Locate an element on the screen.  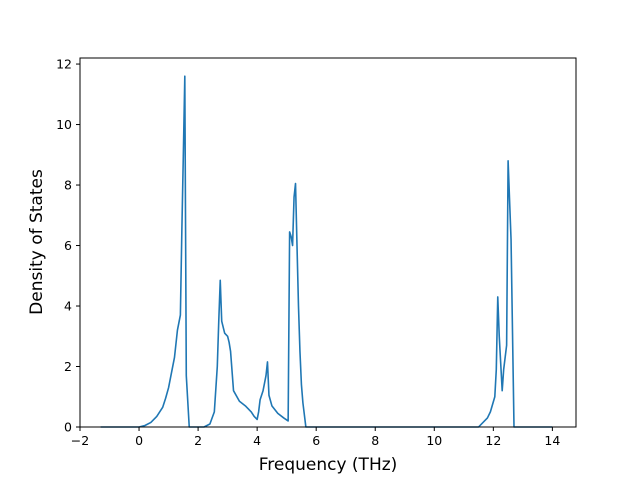
x-tick-label: 4 is located at coordinates (257, 440).